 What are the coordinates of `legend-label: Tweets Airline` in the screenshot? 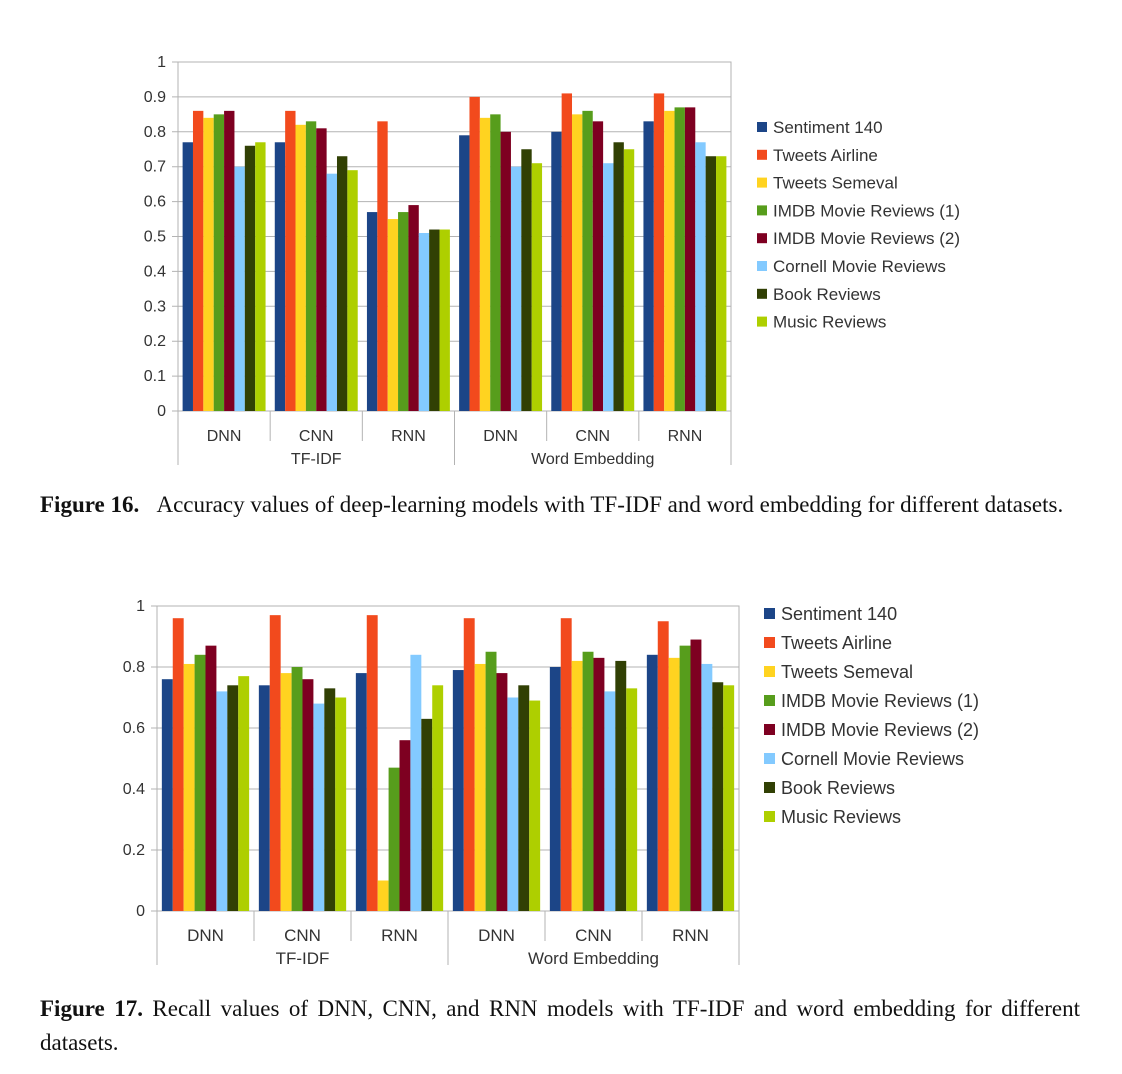 It's located at (836, 643).